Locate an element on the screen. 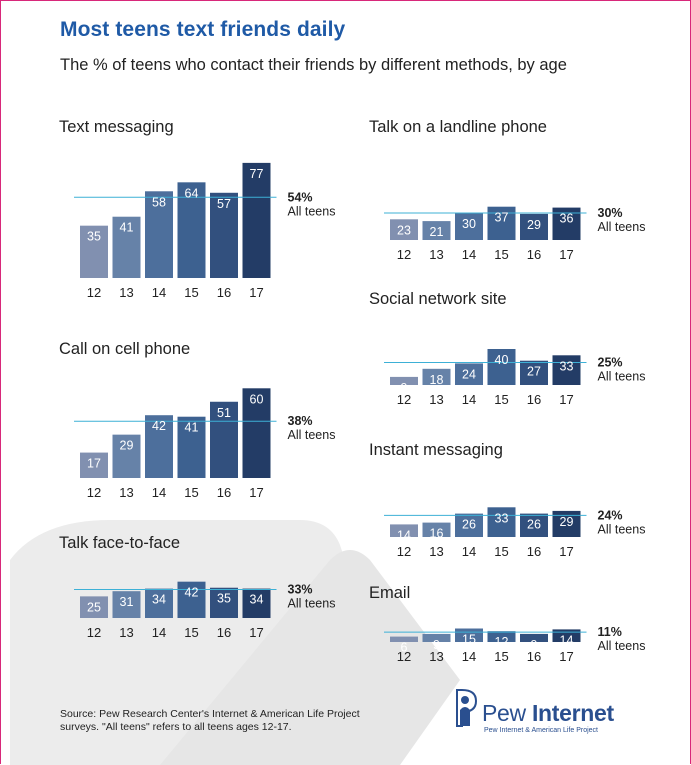 Image resolution: width=691 pixels, height=765 pixels. reference-value-text-messaging: 54% is located at coordinates (300, 197).